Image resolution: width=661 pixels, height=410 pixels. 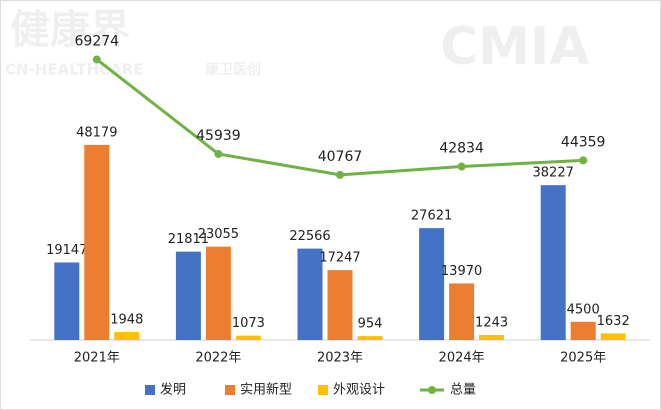 I want to click on legend-label: 发明, so click(x=173, y=390).